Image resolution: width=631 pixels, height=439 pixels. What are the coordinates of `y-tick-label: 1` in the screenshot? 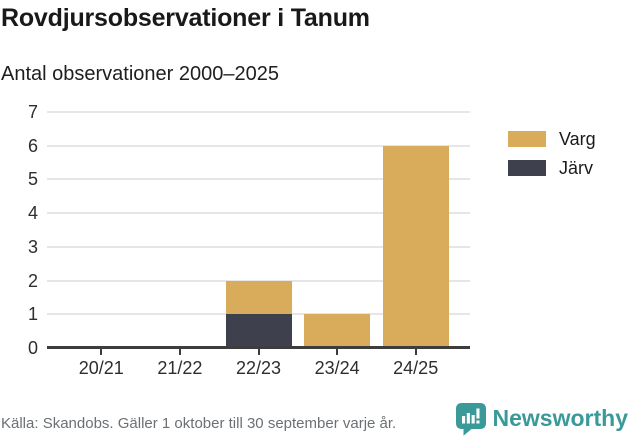 It's located at (32, 314).